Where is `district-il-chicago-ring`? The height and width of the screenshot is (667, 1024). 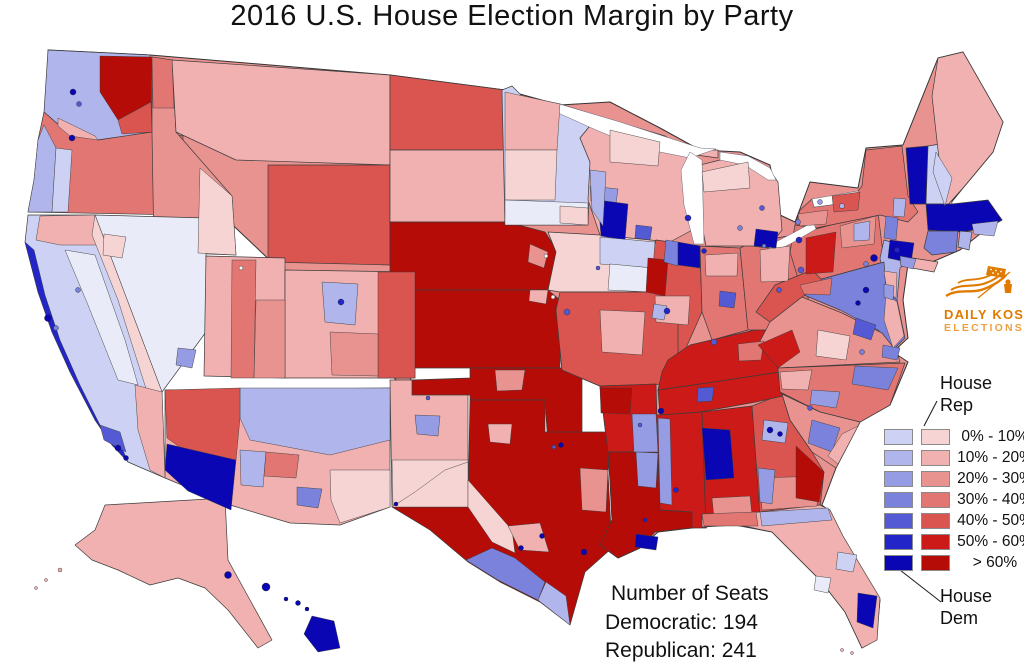 district-il-chicago-ring is located at coordinates (671, 253).